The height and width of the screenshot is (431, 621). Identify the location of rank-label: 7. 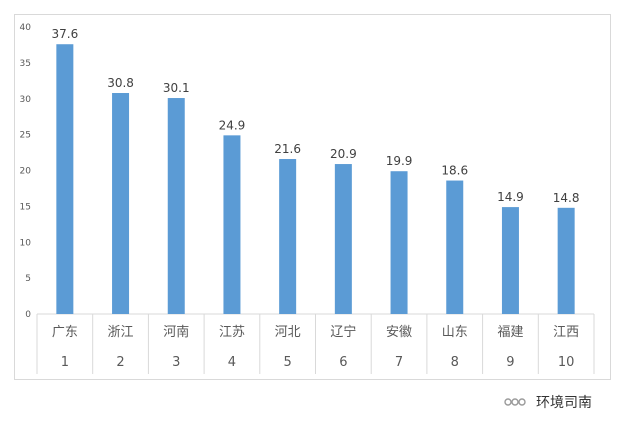
(399, 362).